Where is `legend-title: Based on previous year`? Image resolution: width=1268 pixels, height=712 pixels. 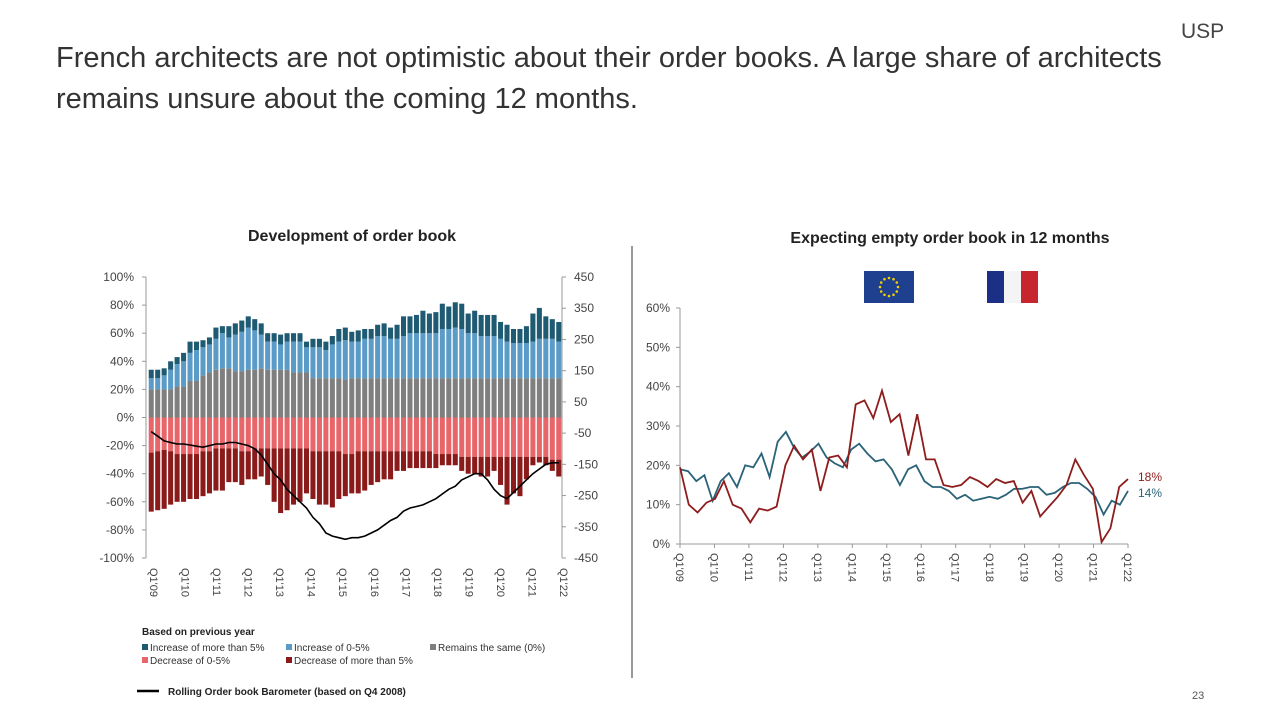
legend-title: Based on previous year is located at coordinates (198, 632).